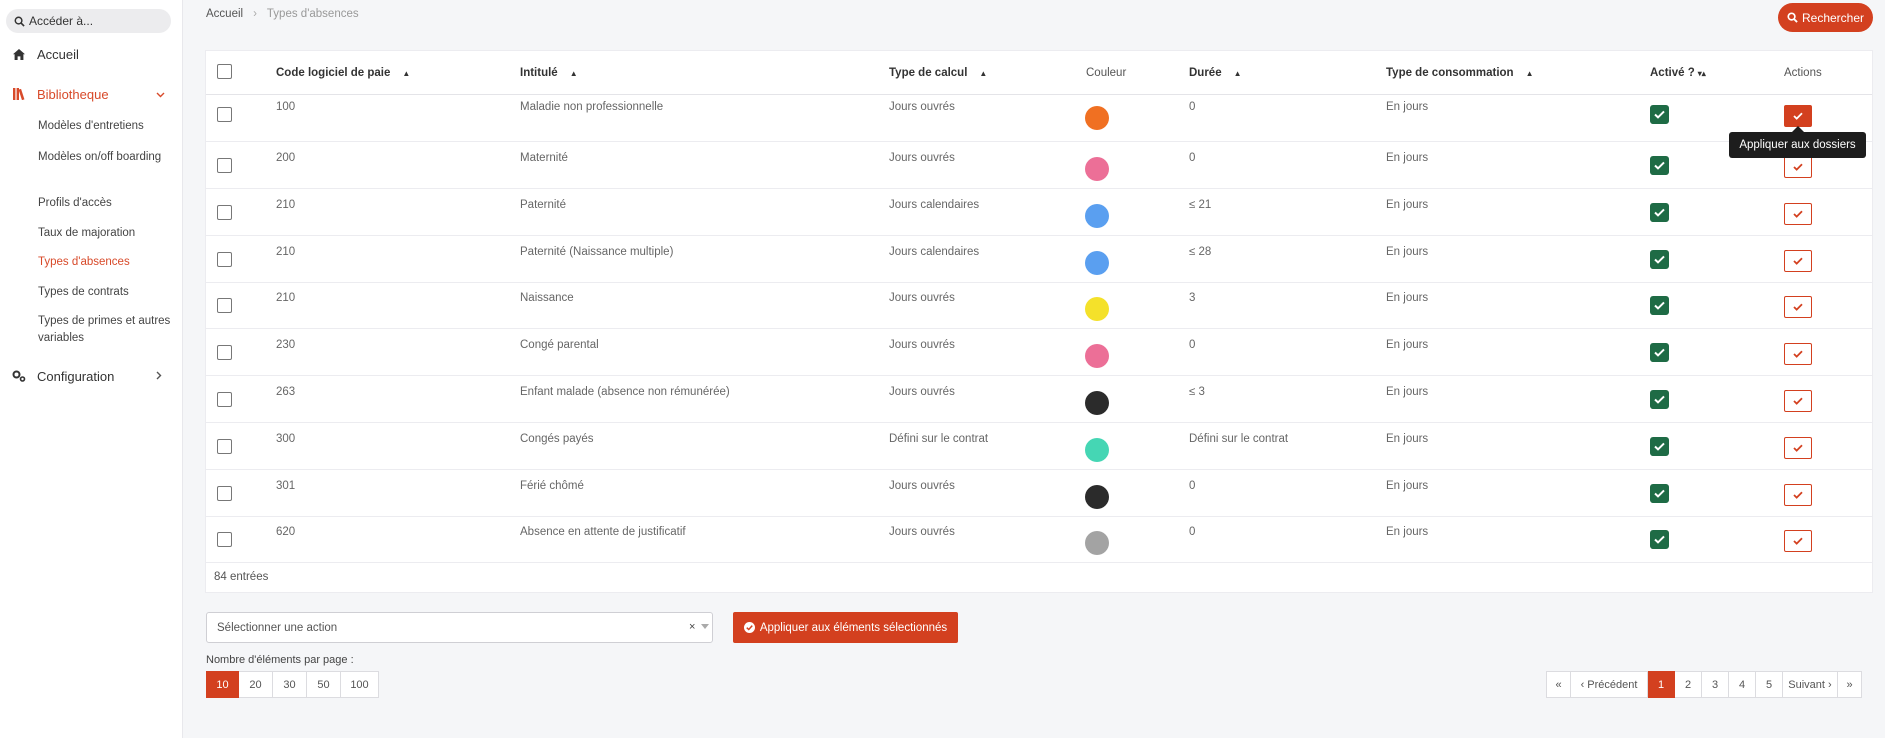 The width and height of the screenshot is (1885, 738). What do you see at coordinates (592, 107) in the screenshot?
I see `cell-label: Maladie non professionnelle` at bounding box center [592, 107].